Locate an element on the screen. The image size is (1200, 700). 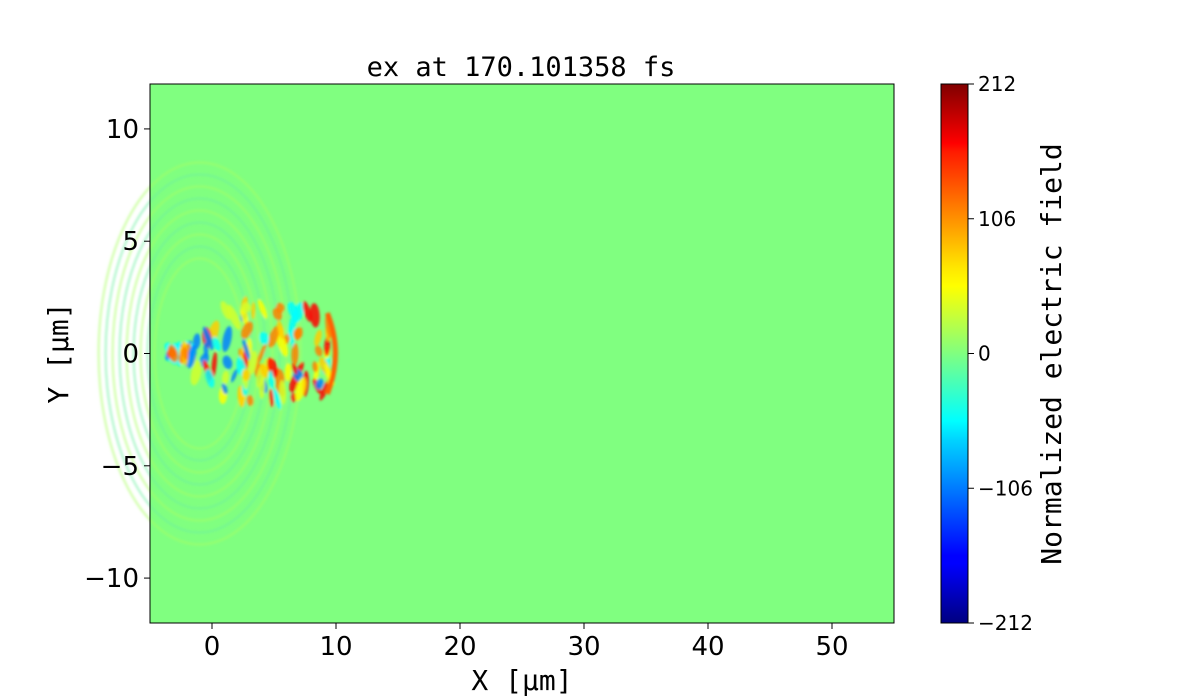
colorbar-tick-label: 0 is located at coordinates (984, 354).